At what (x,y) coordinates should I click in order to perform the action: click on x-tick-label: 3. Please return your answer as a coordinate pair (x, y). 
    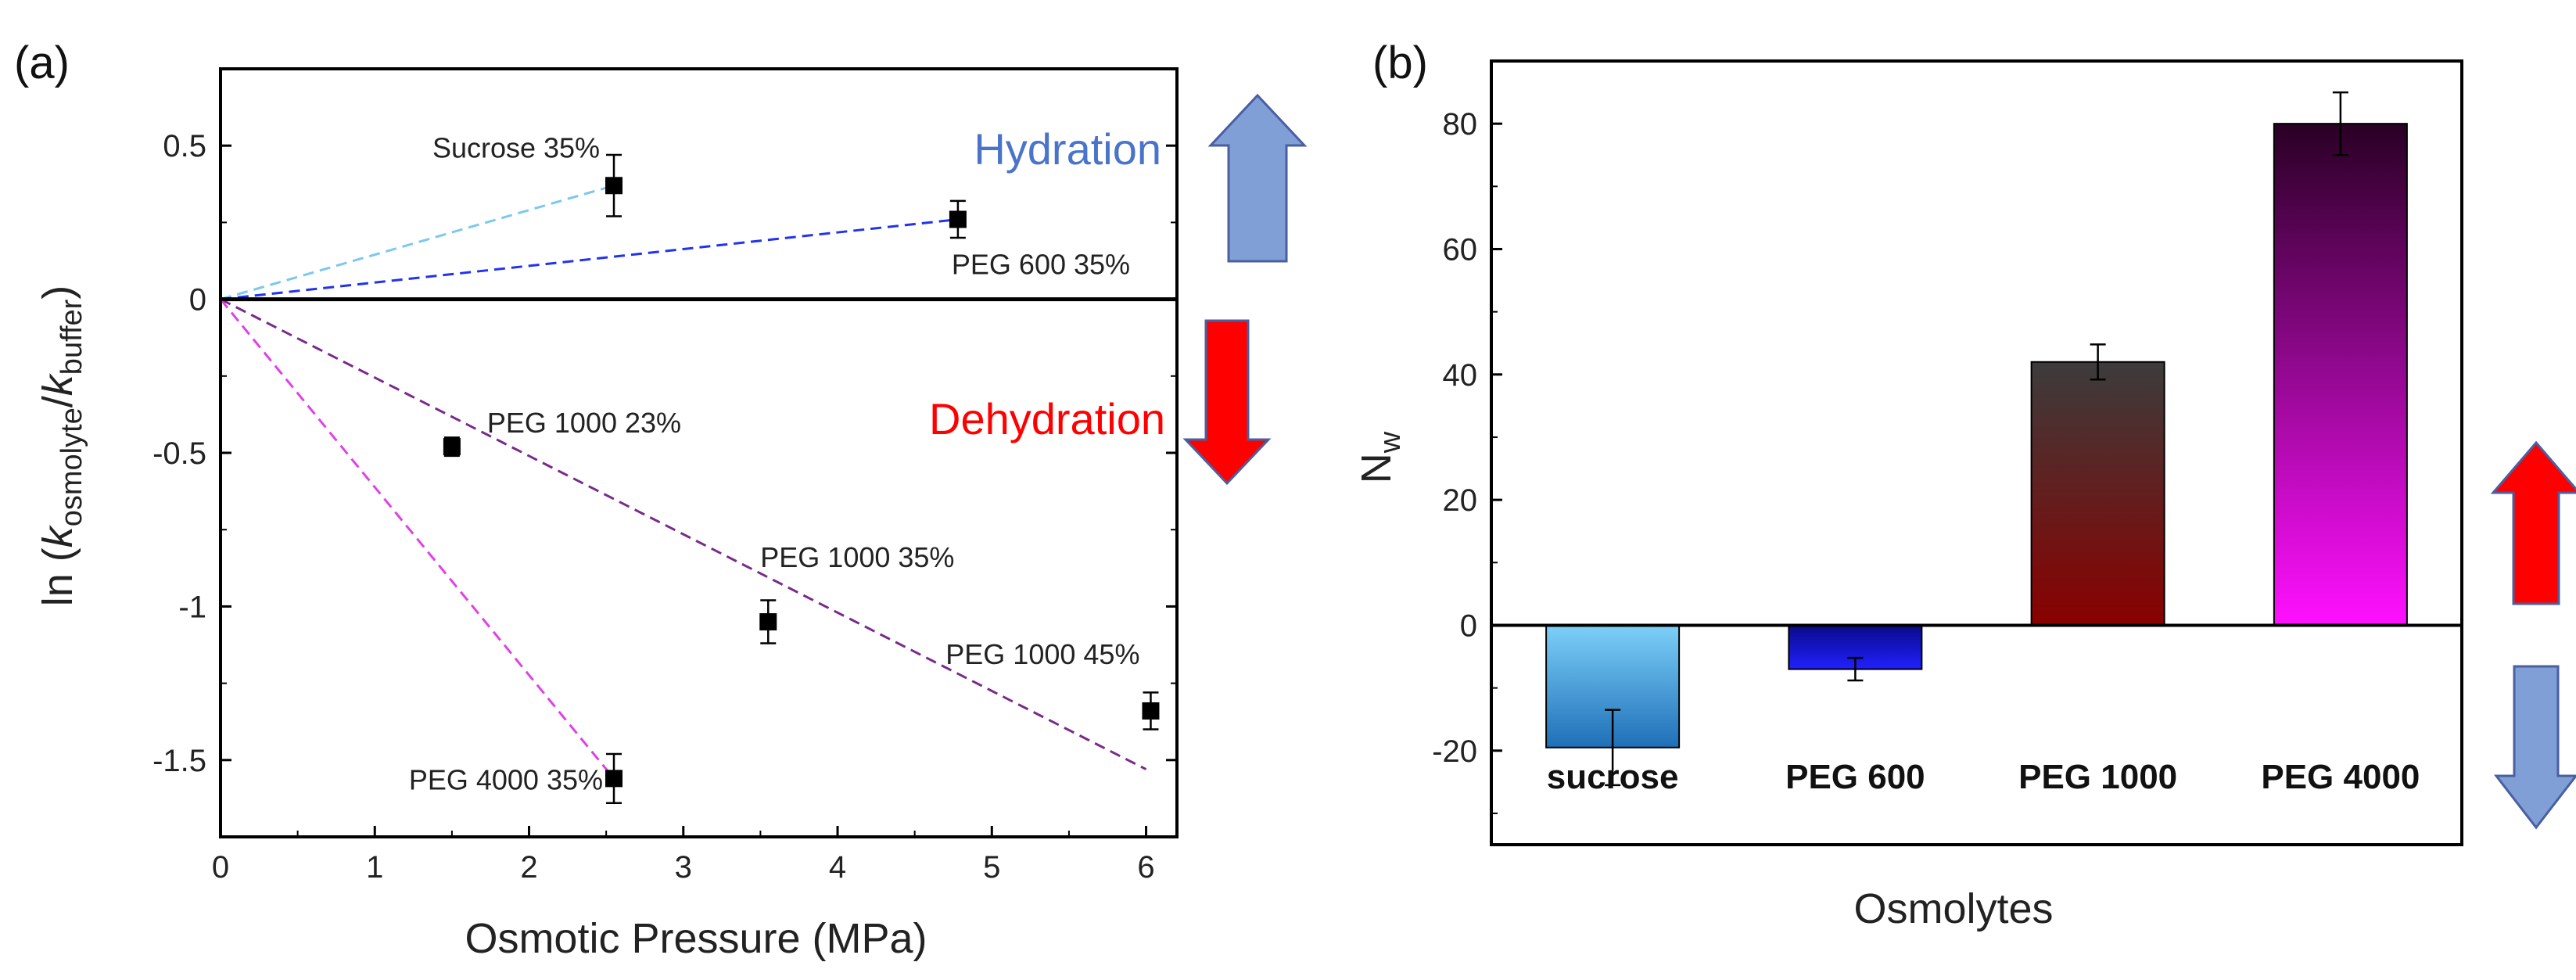
    Looking at the image, I should click on (683, 867).